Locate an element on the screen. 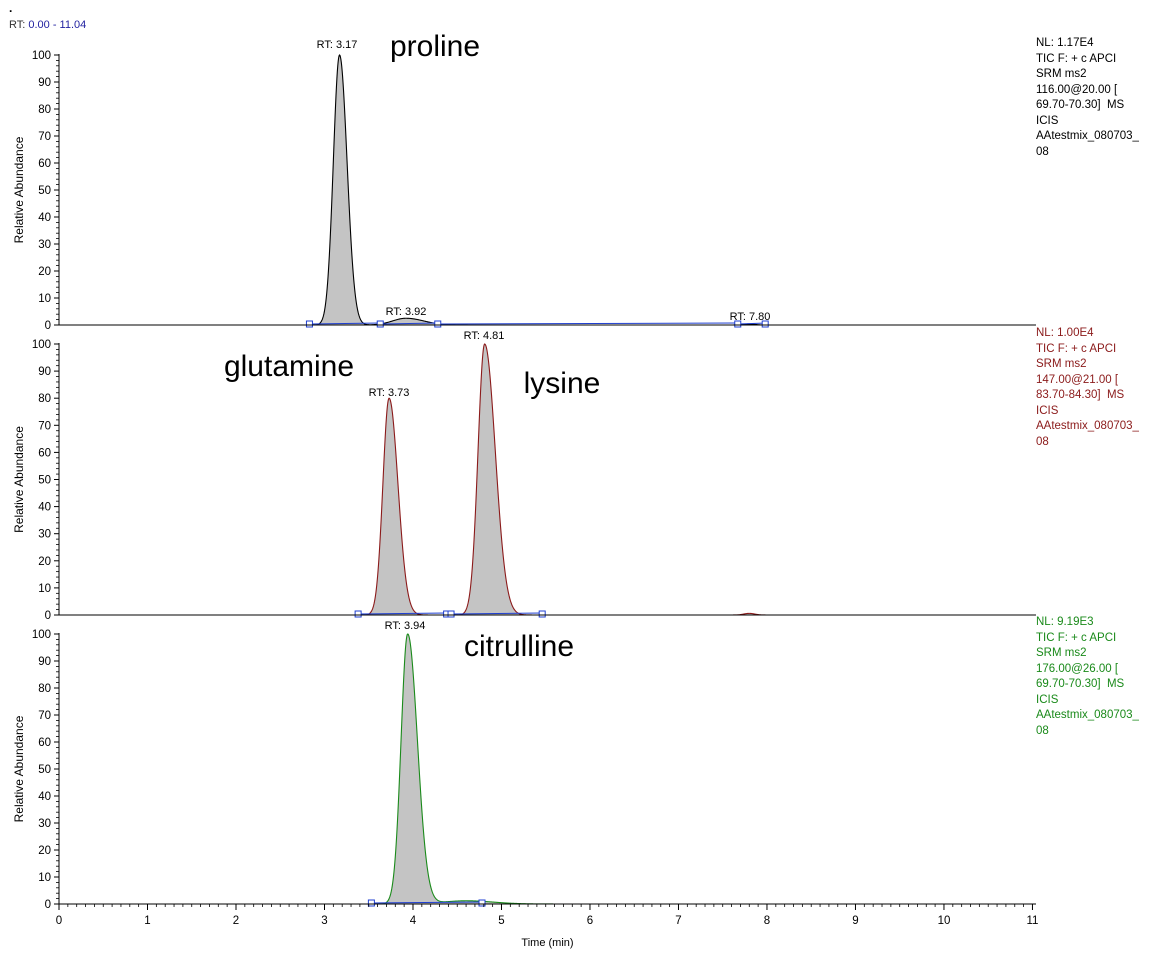  panel-3-info-line: SRM ms2 is located at coordinates (1061, 653).